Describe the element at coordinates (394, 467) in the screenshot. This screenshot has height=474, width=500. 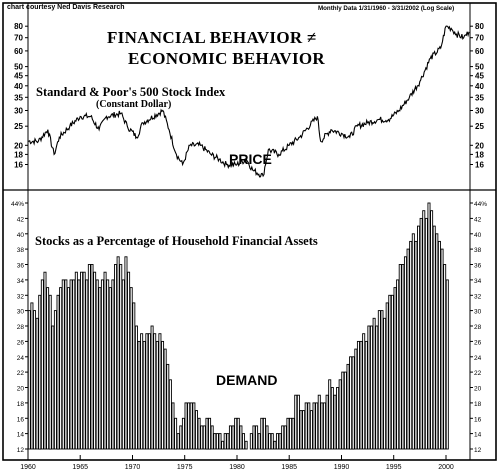
I see `x-tick-label: 1995` at that location.